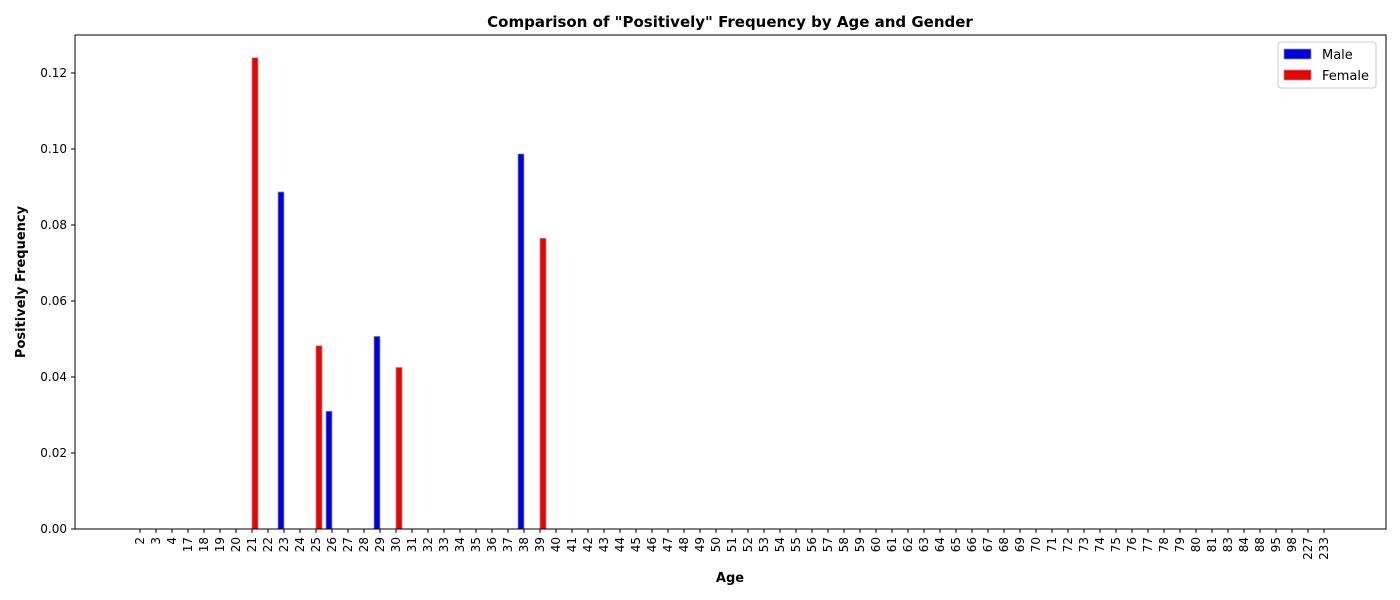 This screenshot has width=1400, height=600. I want to click on x-tick-label: 68, so click(1004, 544).